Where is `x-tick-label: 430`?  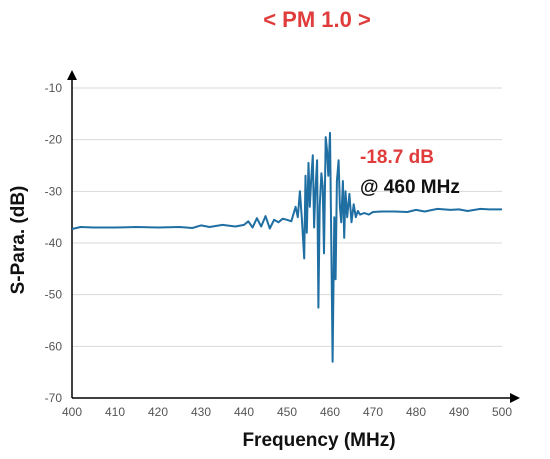 x-tick-label: 430 is located at coordinates (201, 412).